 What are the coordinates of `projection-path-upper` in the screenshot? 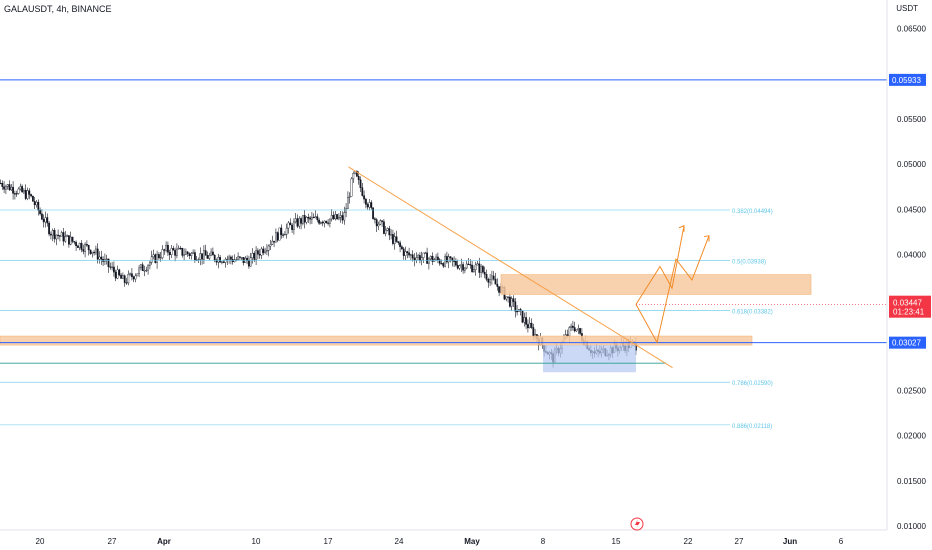 It's located at (660, 265).